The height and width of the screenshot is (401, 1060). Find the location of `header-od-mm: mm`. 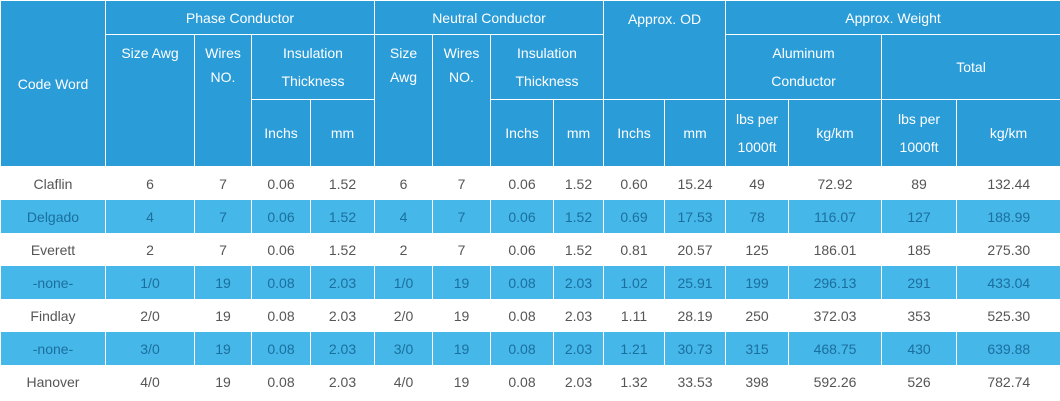

header-od-mm: mm is located at coordinates (695, 133).